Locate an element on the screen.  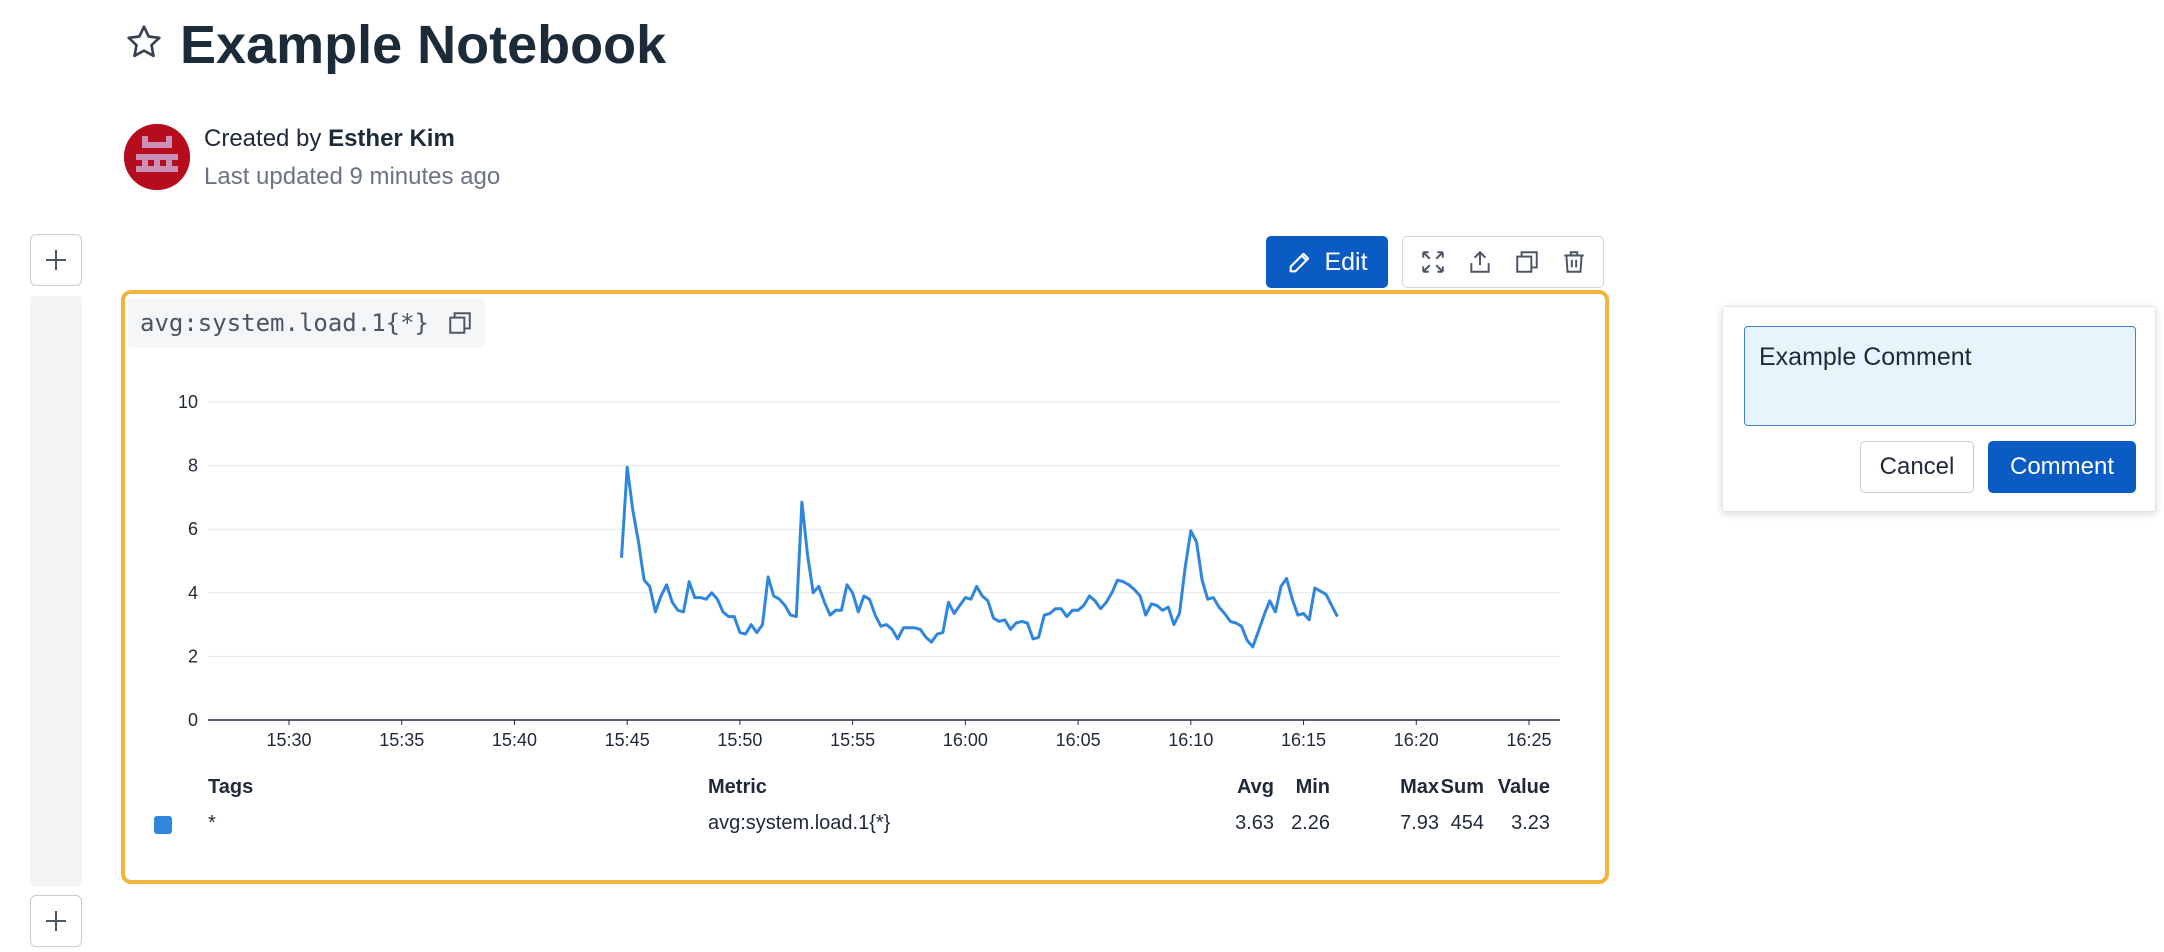
x-tick-label: 16:25 is located at coordinates (1528, 740).